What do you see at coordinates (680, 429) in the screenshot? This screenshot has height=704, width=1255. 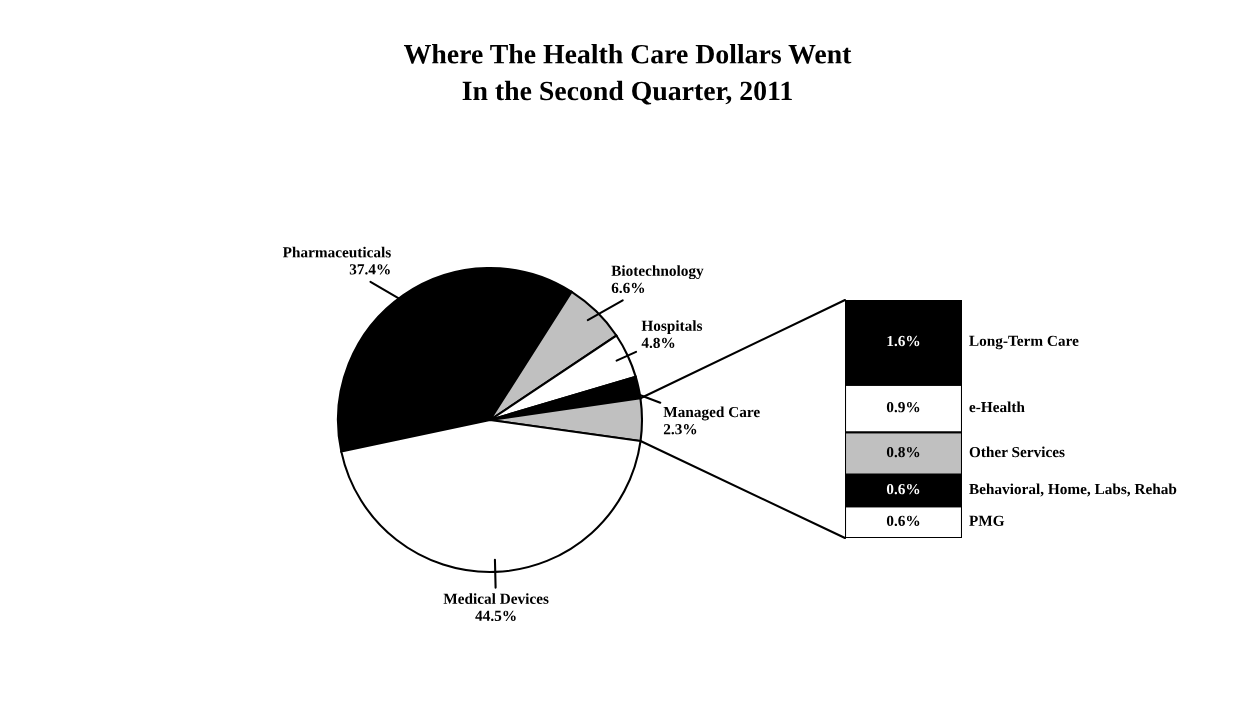 I see `data-label: 2.3%` at bounding box center [680, 429].